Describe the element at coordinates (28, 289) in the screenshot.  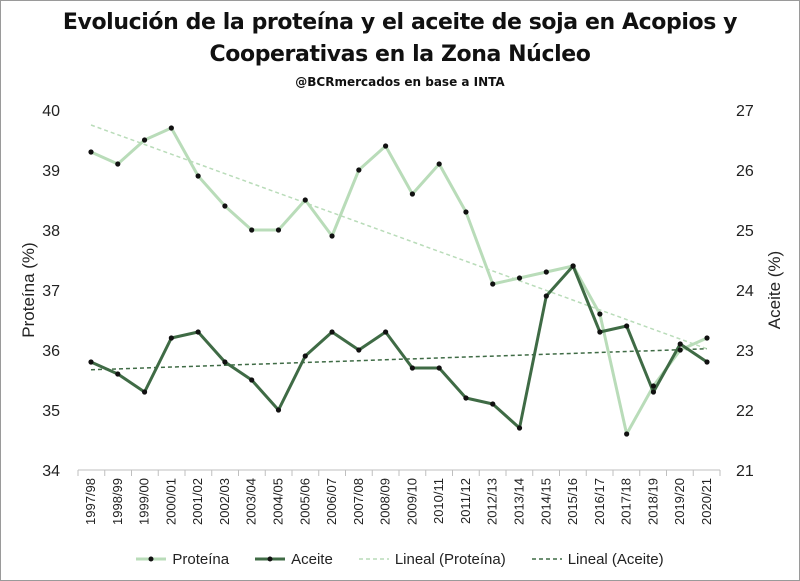
I see `y-left-axis-label: Proteína (%)` at that location.